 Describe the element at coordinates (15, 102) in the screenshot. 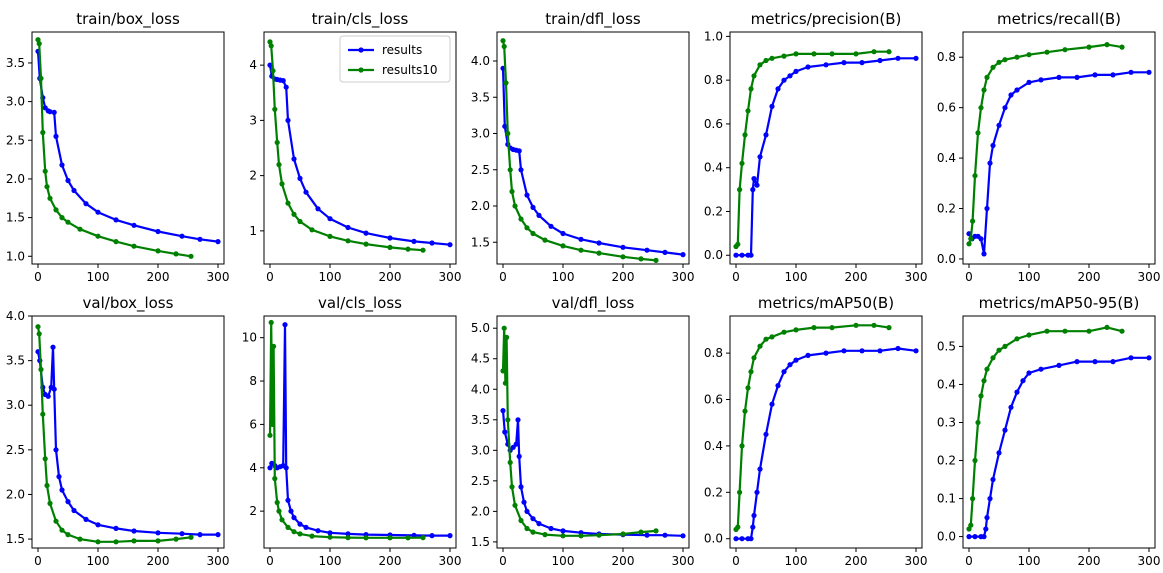

I see `y-tick-label: 3.0` at that location.